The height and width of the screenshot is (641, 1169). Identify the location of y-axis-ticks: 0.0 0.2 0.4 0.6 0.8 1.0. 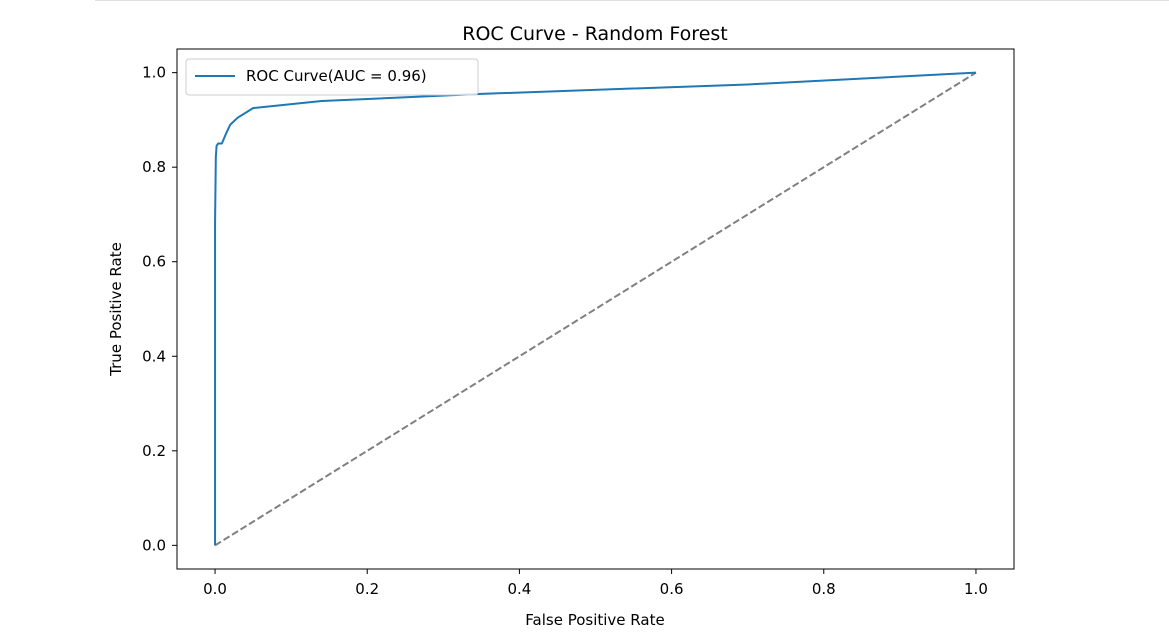
(159, 309).